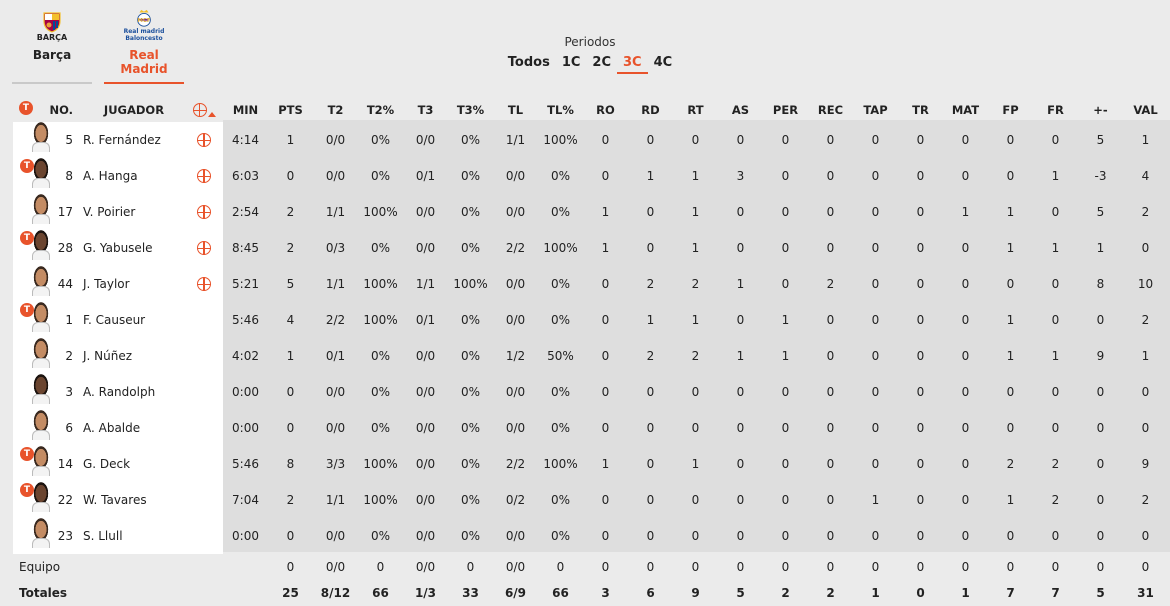  What do you see at coordinates (61, 110) in the screenshot?
I see `column-header-no: NO.` at bounding box center [61, 110].